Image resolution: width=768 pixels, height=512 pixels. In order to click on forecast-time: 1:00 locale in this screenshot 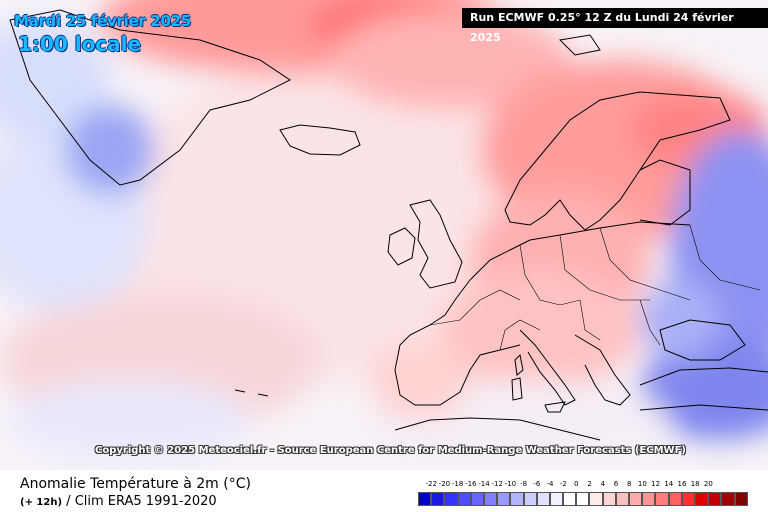, I will do `click(80, 44)`.